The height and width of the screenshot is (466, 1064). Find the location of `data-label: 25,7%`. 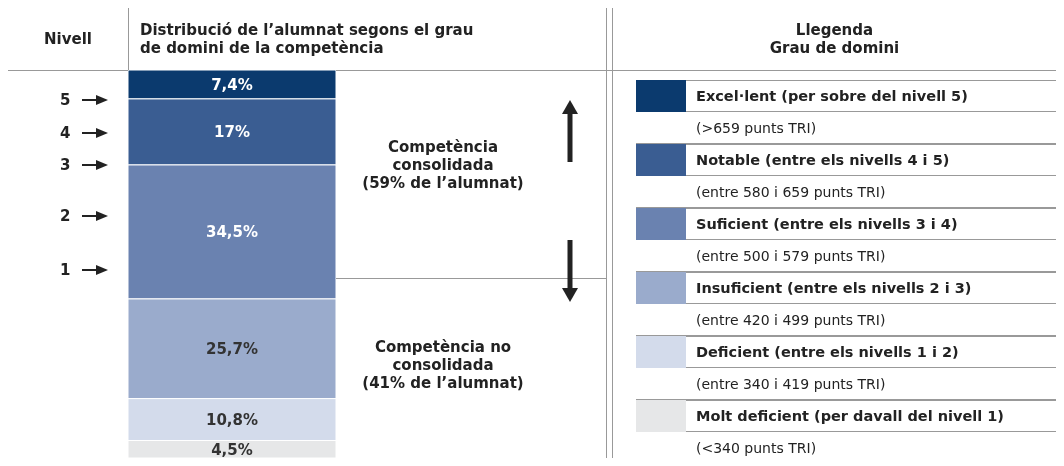

data-label: 25,7% is located at coordinates (232, 348).